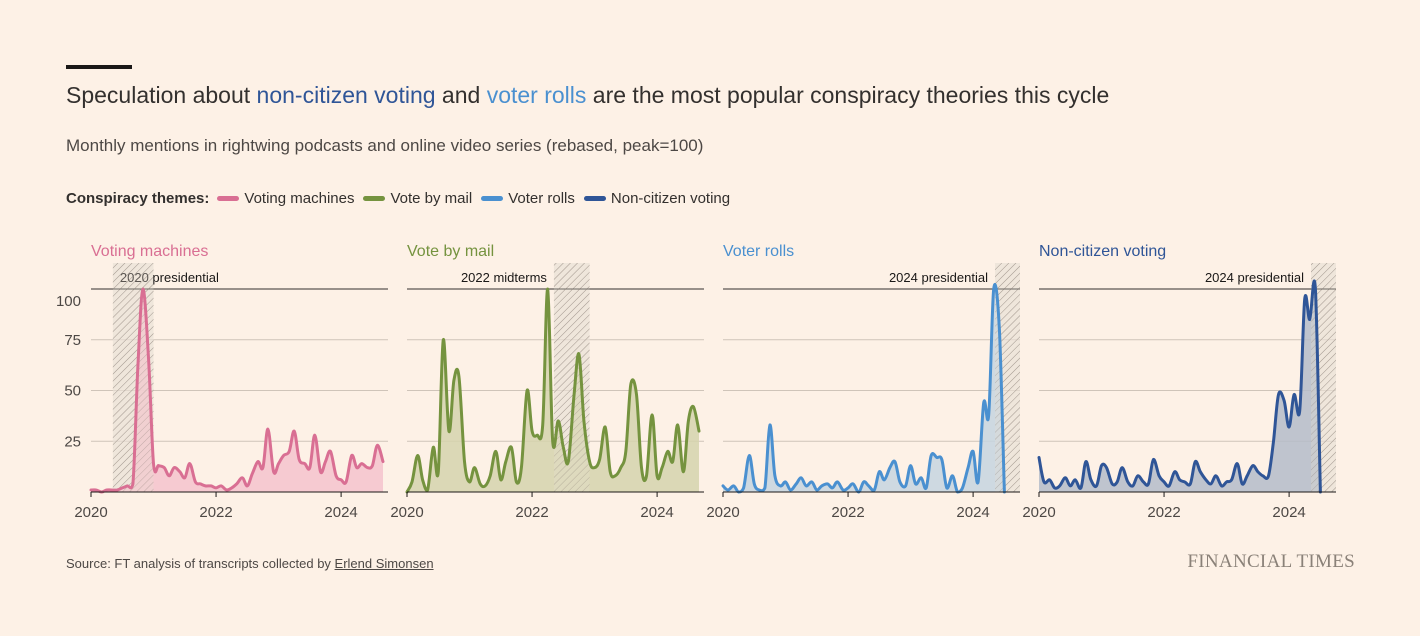  I want to click on legend-text-non-citizen-voting: Non-citizen voting, so click(670, 198).